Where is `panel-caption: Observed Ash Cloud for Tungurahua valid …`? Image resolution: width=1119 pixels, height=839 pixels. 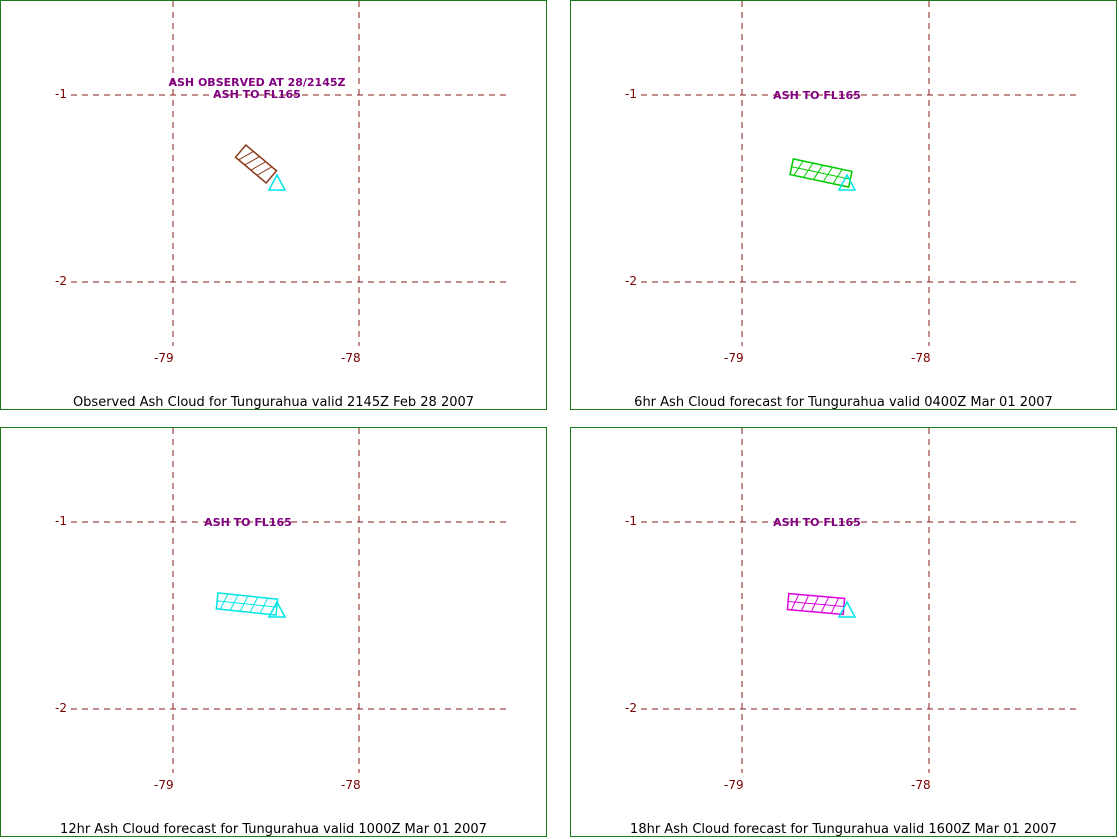 panel-caption: Observed Ash Cloud for Tungurahua valid … is located at coordinates (273, 402).